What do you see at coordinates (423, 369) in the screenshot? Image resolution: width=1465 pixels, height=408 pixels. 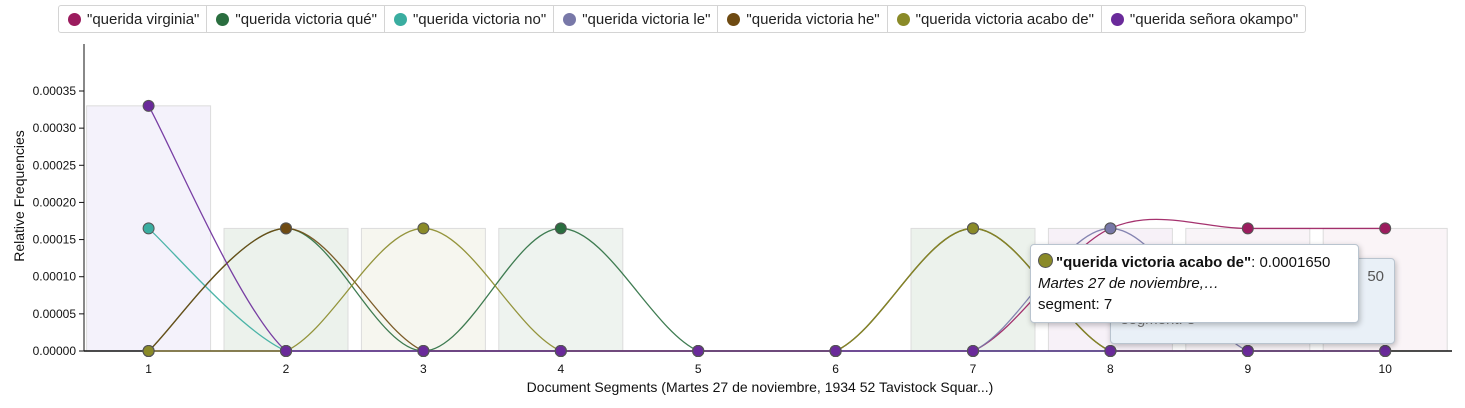 I see `x-tick-label: 3` at bounding box center [423, 369].